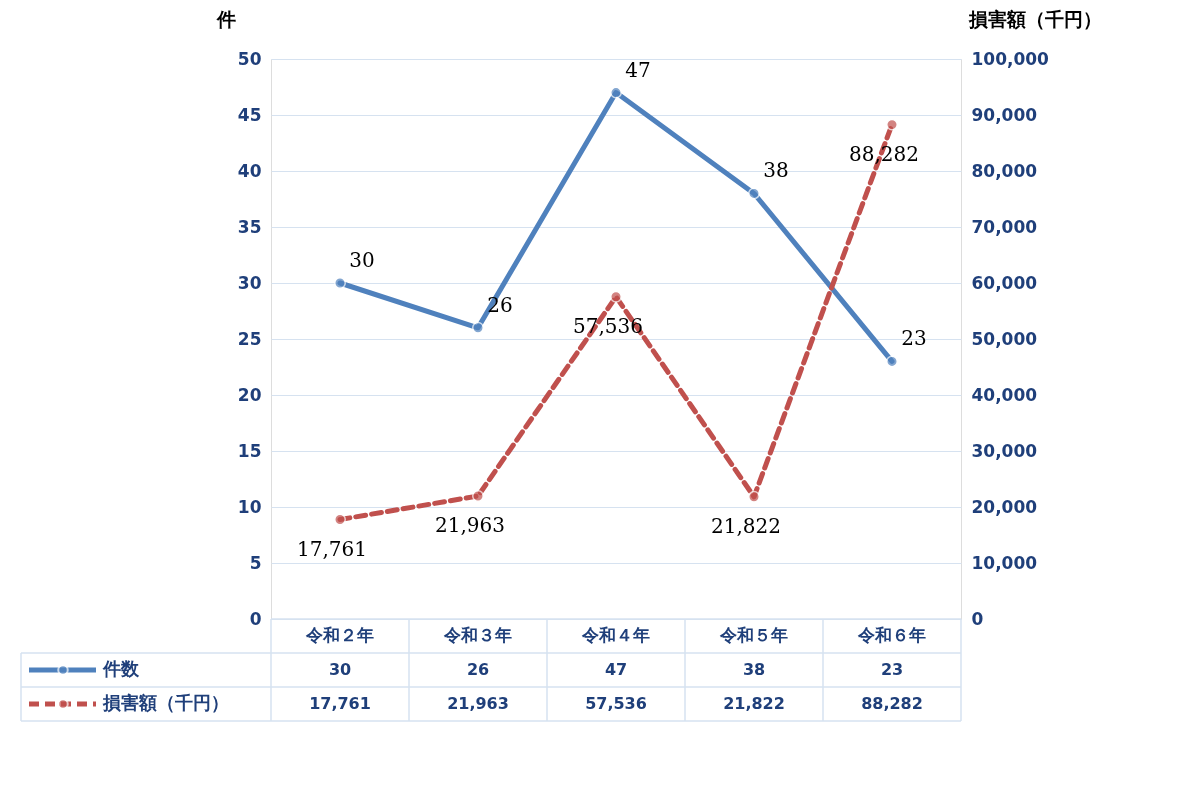  What do you see at coordinates (249, 226) in the screenshot?
I see `y-tick-label: 35` at bounding box center [249, 226].